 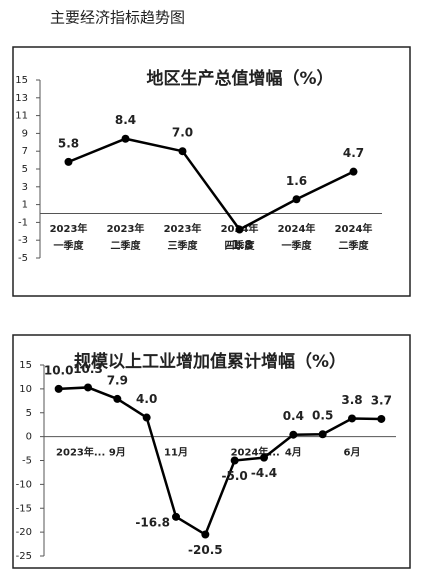 What do you see at coordinates (25, 389) in the screenshot?
I see `y-tick-label: 10` at bounding box center [25, 389].